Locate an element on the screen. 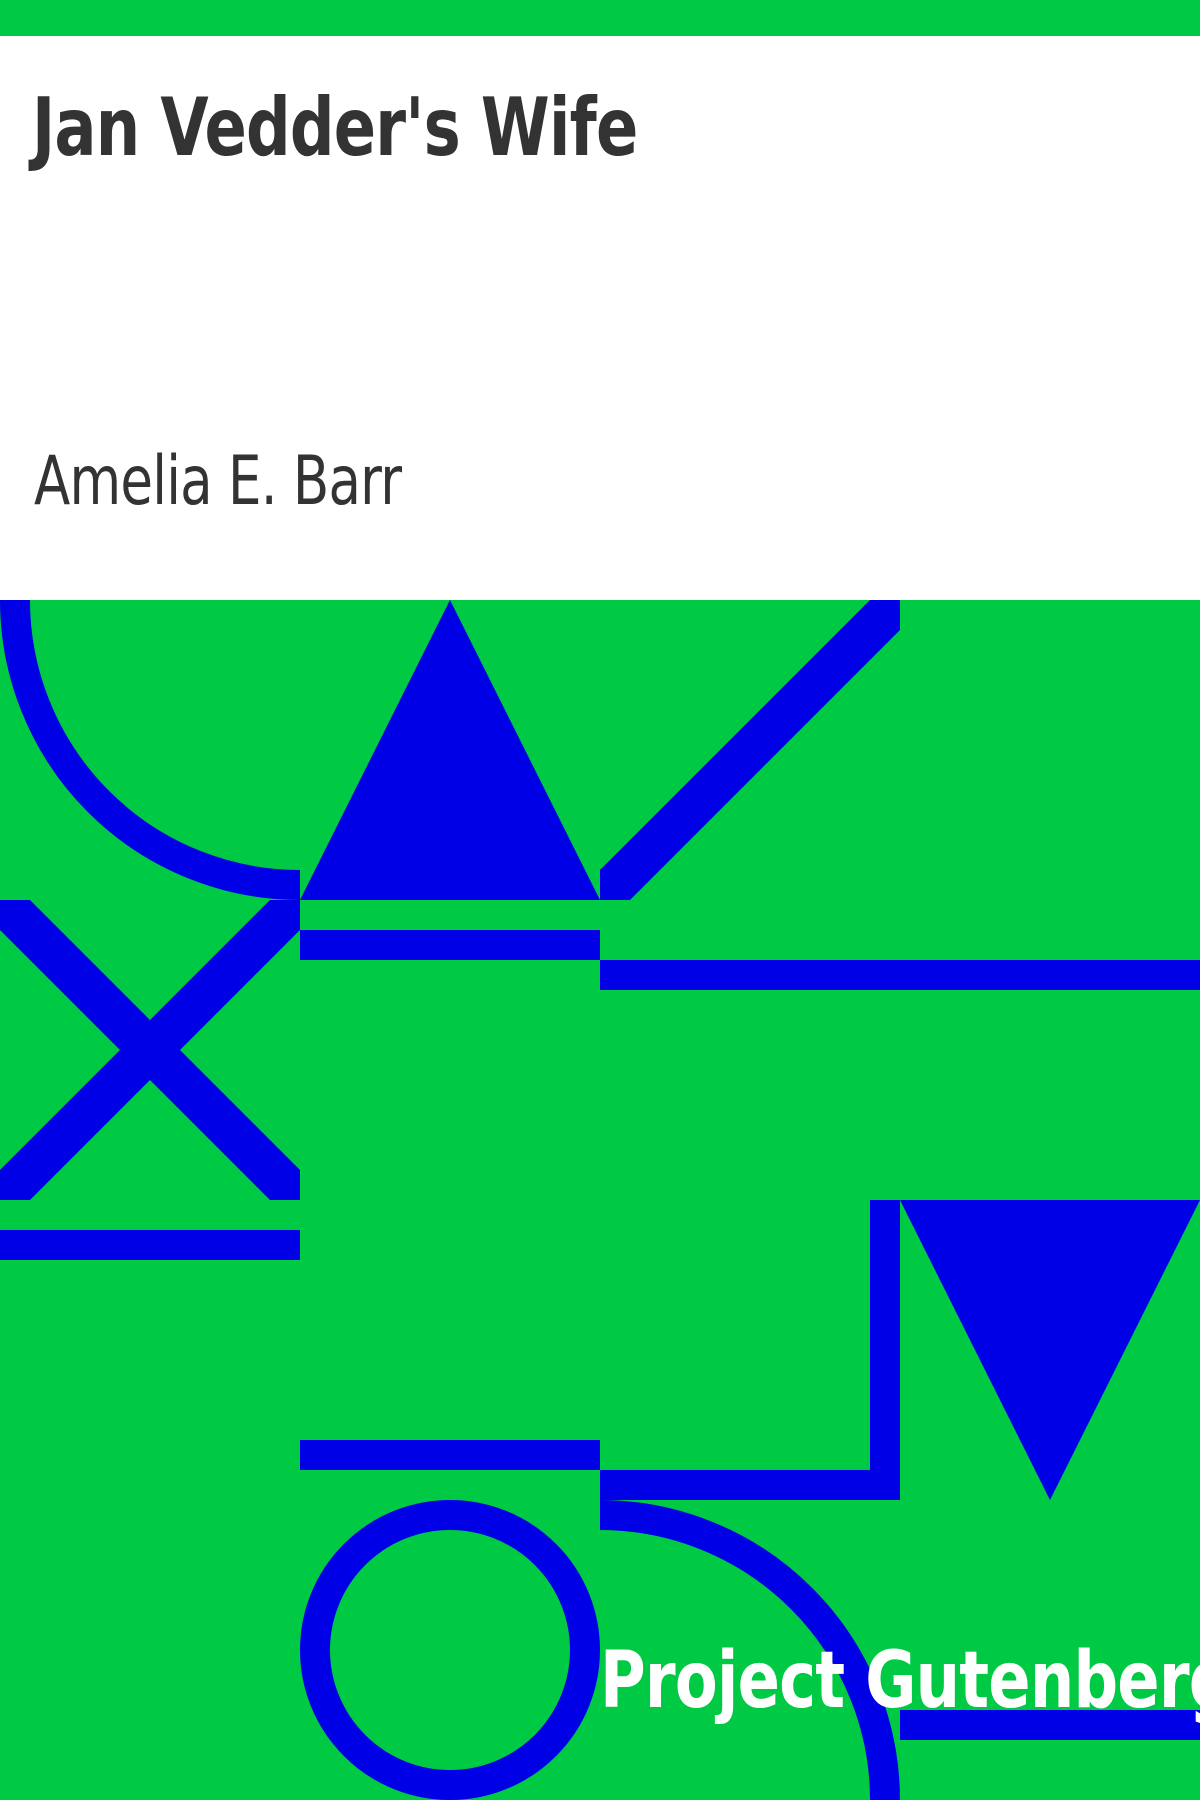  arc-shape is located at coordinates (749, 1650).